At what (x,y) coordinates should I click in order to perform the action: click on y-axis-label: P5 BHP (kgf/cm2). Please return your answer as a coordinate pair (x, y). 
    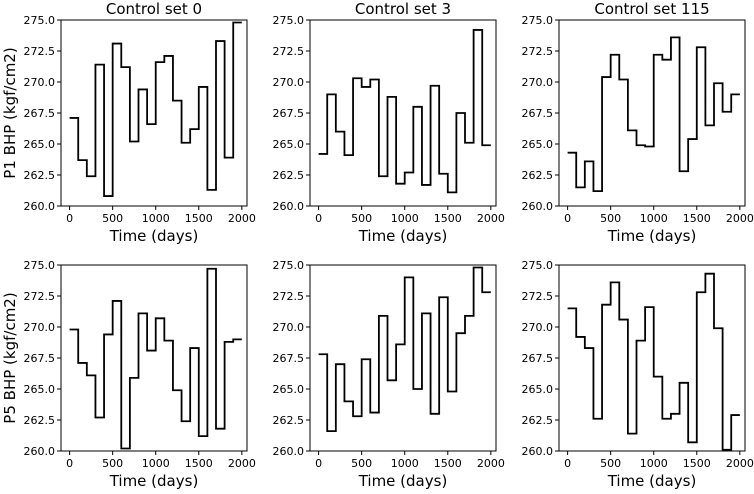
    Looking at the image, I should click on (10, 357).